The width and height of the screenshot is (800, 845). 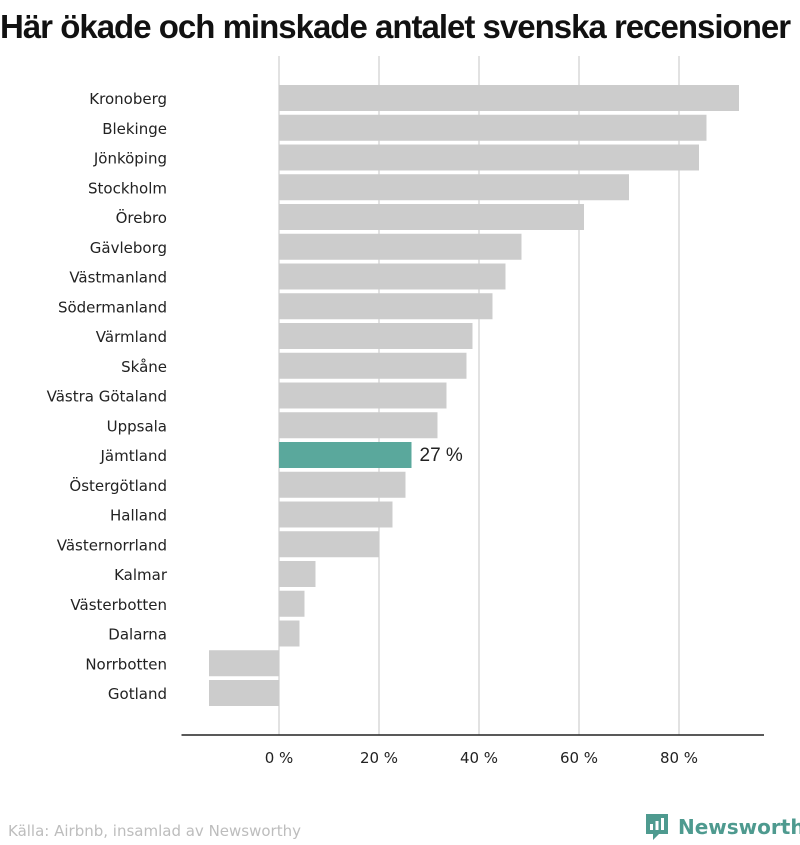 What do you see at coordinates (279, 758) in the screenshot?
I see `x-tick-label: 0 %` at bounding box center [279, 758].